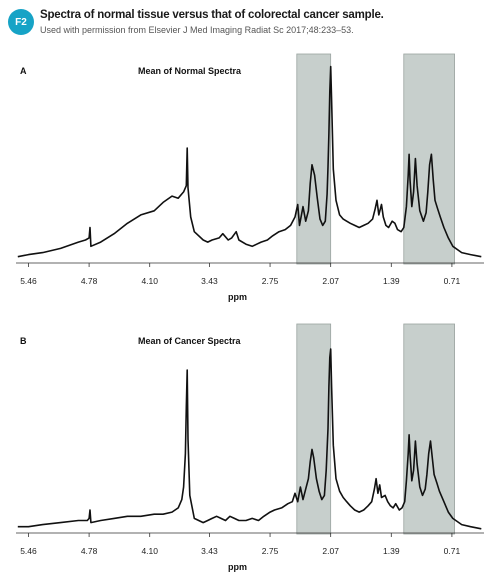 The image size is (500, 583). Describe the element at coordinates (28, 551) in the screenshot. I see `chart-b-x-tick-label-1: 5.46` at that location.